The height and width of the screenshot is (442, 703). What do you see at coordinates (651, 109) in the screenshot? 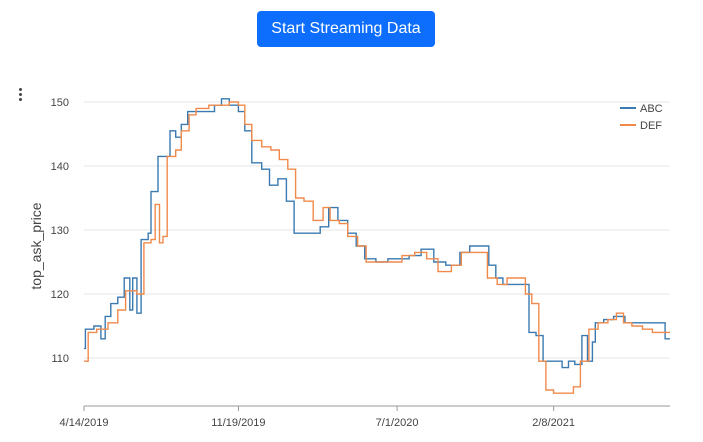
I see `legend-label-abc: ABC` at bounding box center [651, 109].